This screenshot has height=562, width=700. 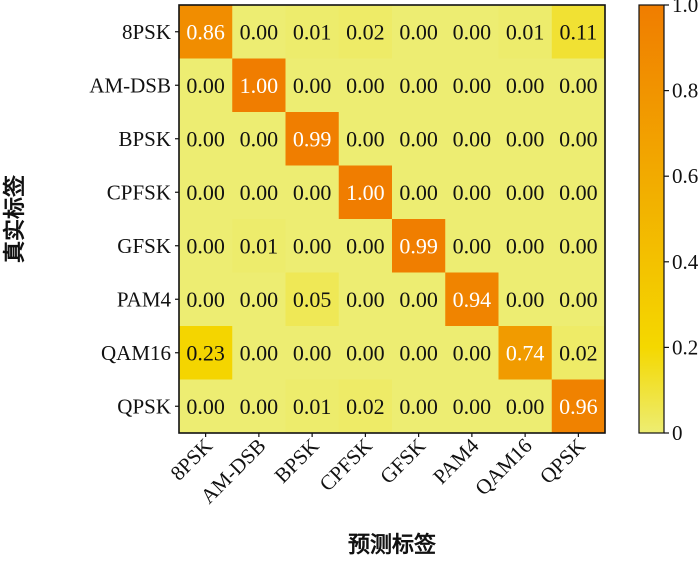 What do you see at coordinates (139, 192) in the screenshot?
I see `y-tick-label: CPFSK` at bounding box center [139, 192].